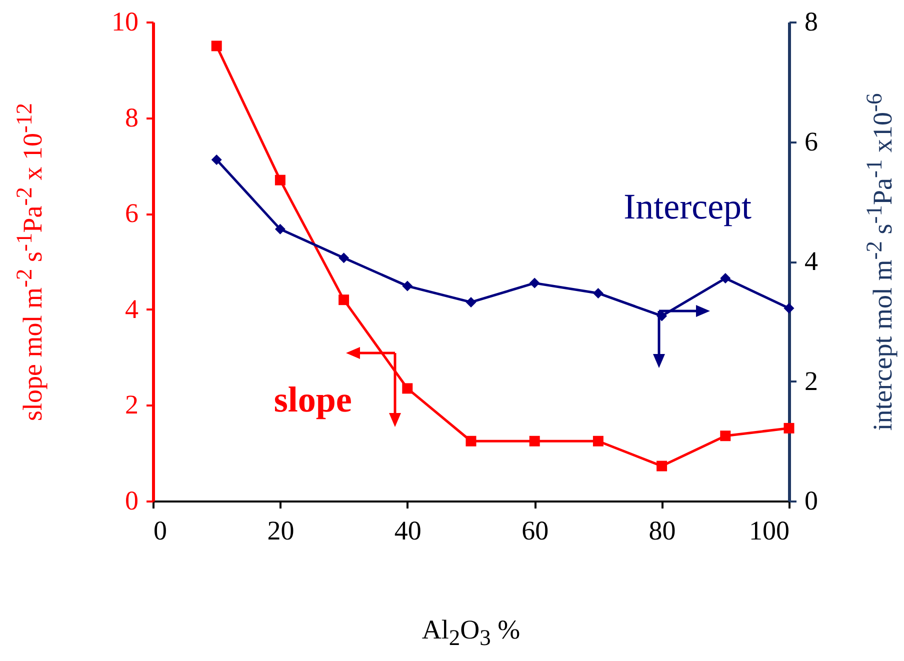 The image size is (904, 661). Describe the element at coordinates (131, 213) in the screenshot. I see `y-tick-label: 6` at that location.